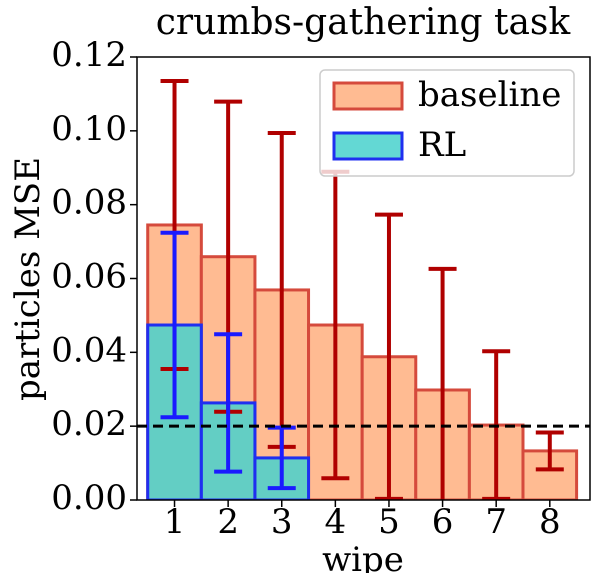  I want to click on y-tick-label: 0.12, so click(89, 55).